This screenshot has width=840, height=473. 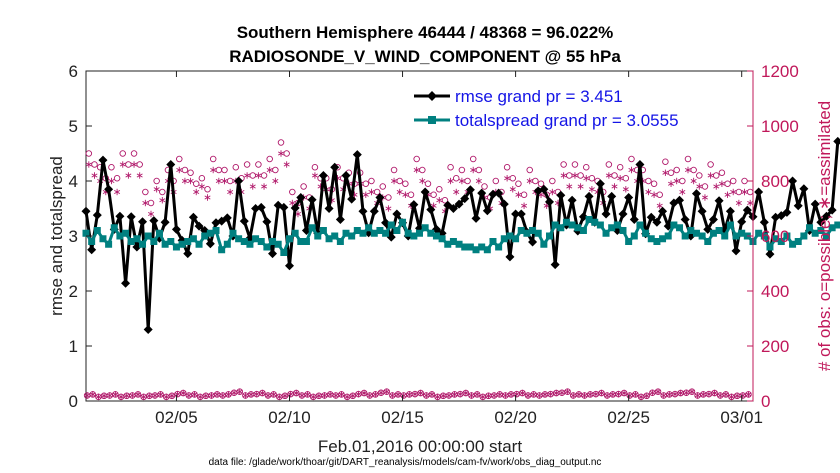 I want to click on y-right-tick-label: 1200, so click(x=780, y=71).